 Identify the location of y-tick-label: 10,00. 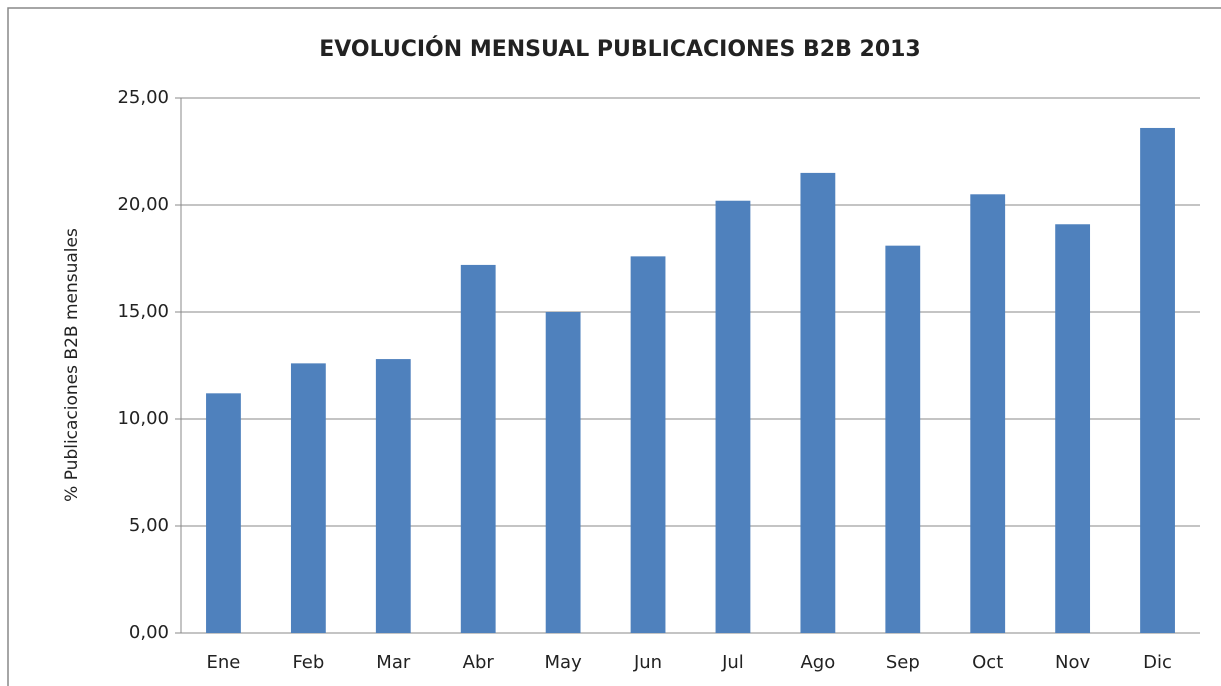
(143, 418).